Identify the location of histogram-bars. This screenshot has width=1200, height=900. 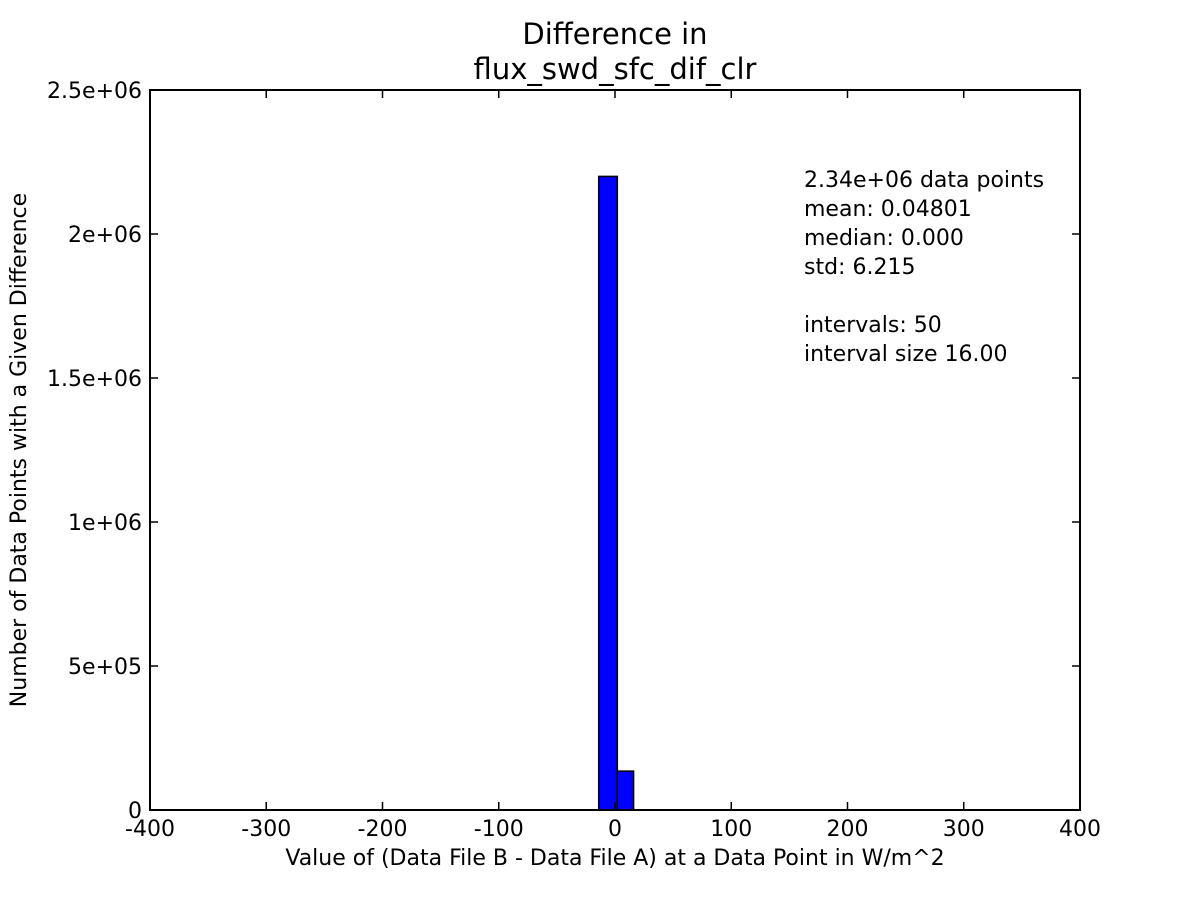
(616, 493).